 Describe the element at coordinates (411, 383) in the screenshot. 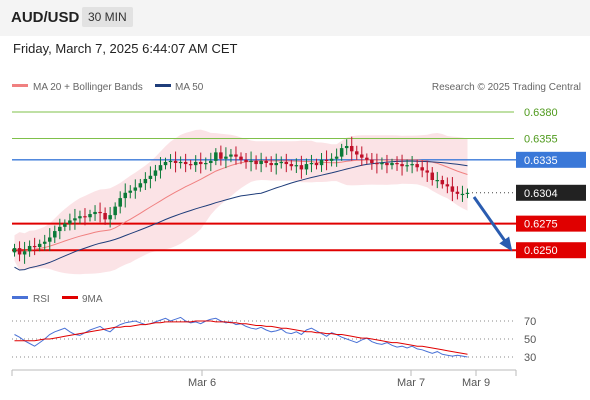

I see `x-tick-label-1: Mar 7` at that location.